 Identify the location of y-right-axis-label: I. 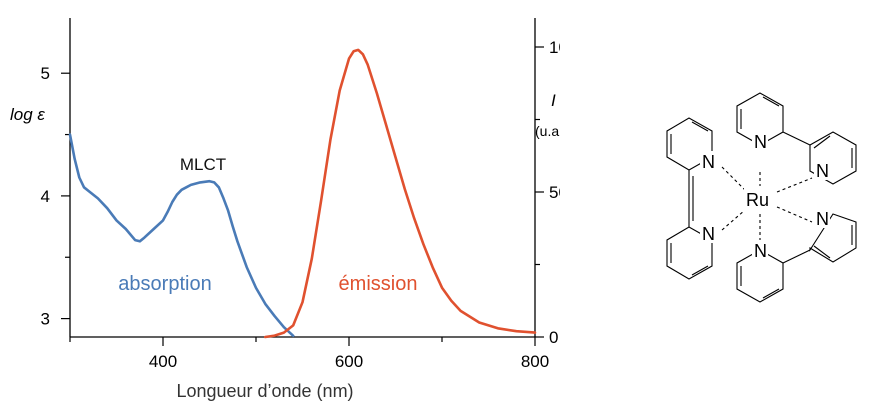
(553, 100).